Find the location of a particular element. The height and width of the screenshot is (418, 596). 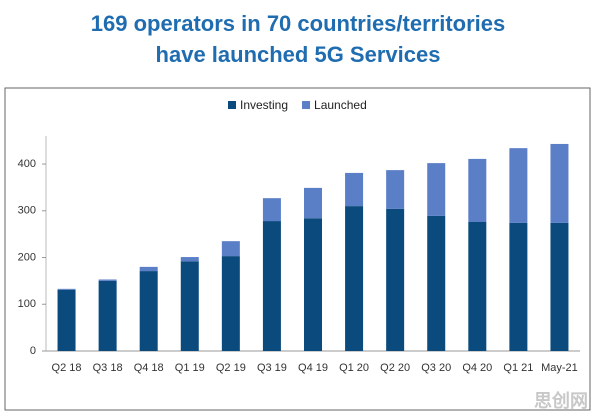

y-tick-label: 0 is located at coordinates (33, 351).